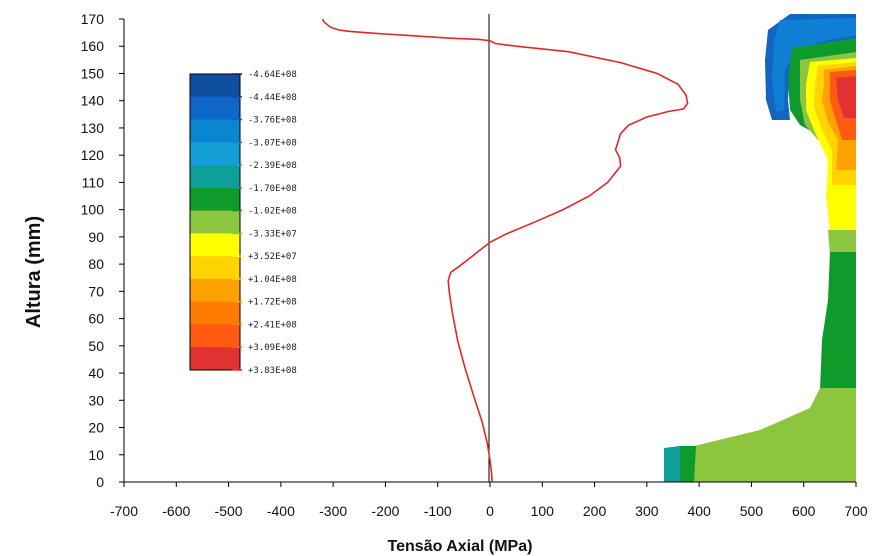  I want to click on legend-label: -4.64E+08, so click(272, 75).